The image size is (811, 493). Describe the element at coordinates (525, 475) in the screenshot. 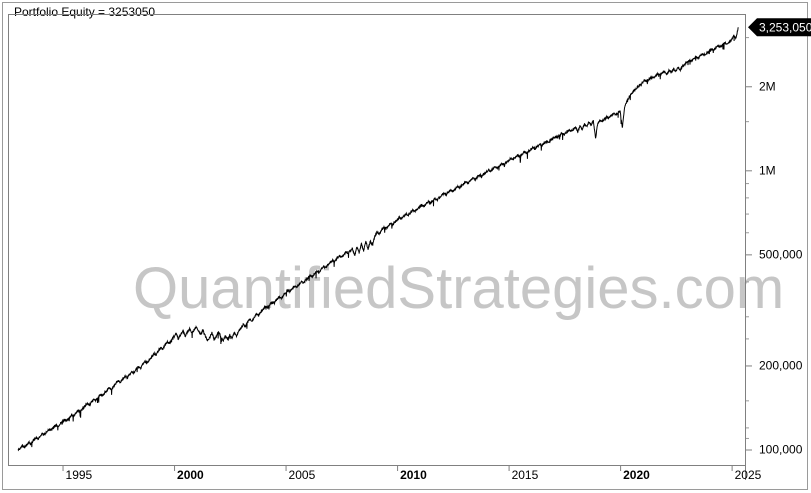

I see `x-tick-label: 2015` at that location.